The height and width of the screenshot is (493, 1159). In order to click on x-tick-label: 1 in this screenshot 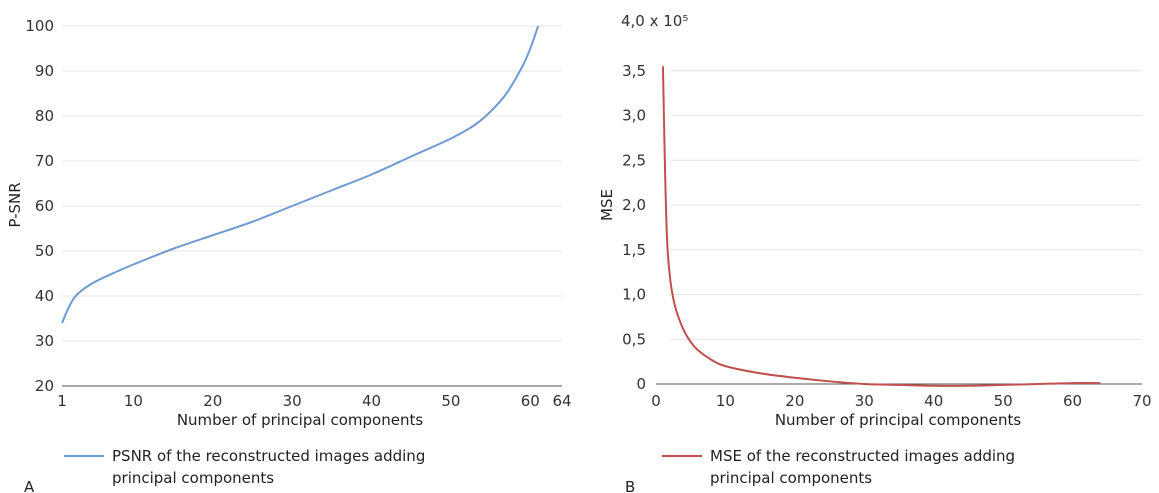, I will do `click(62, 401)`.